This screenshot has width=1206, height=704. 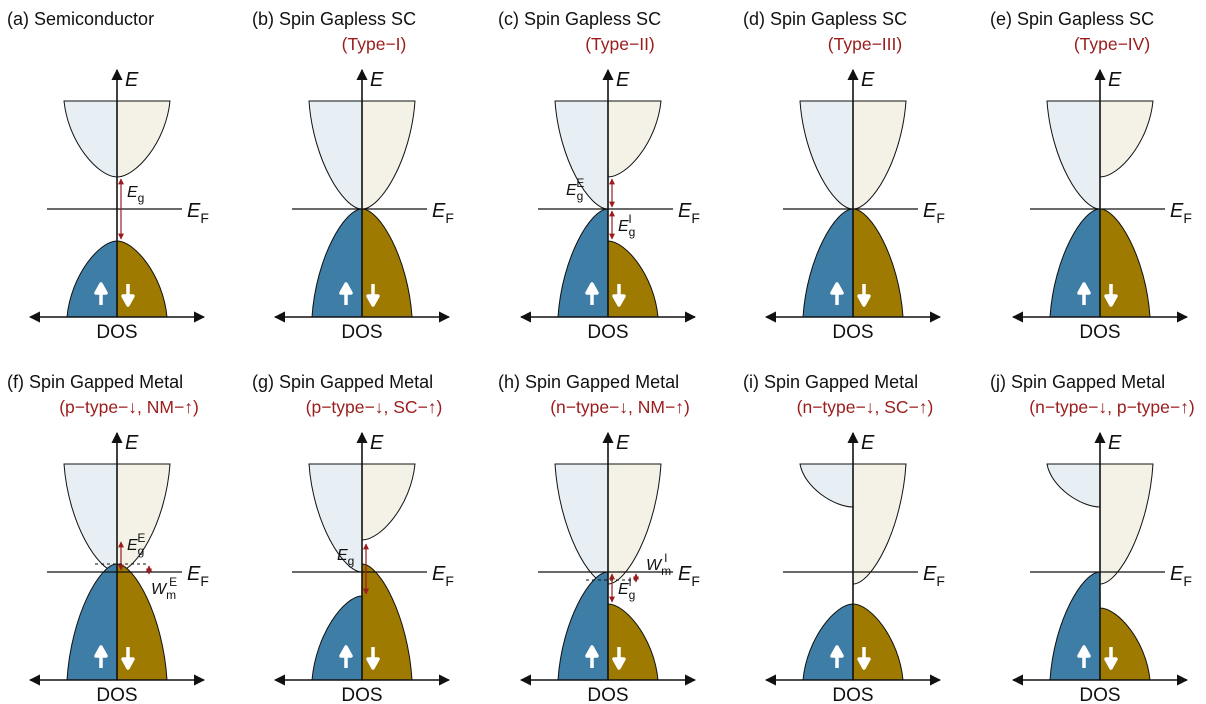 What do you see at coordinates (580, 183) in the screenshot?
I see `gap-label-sup: E` at bounding box center [580, 183].